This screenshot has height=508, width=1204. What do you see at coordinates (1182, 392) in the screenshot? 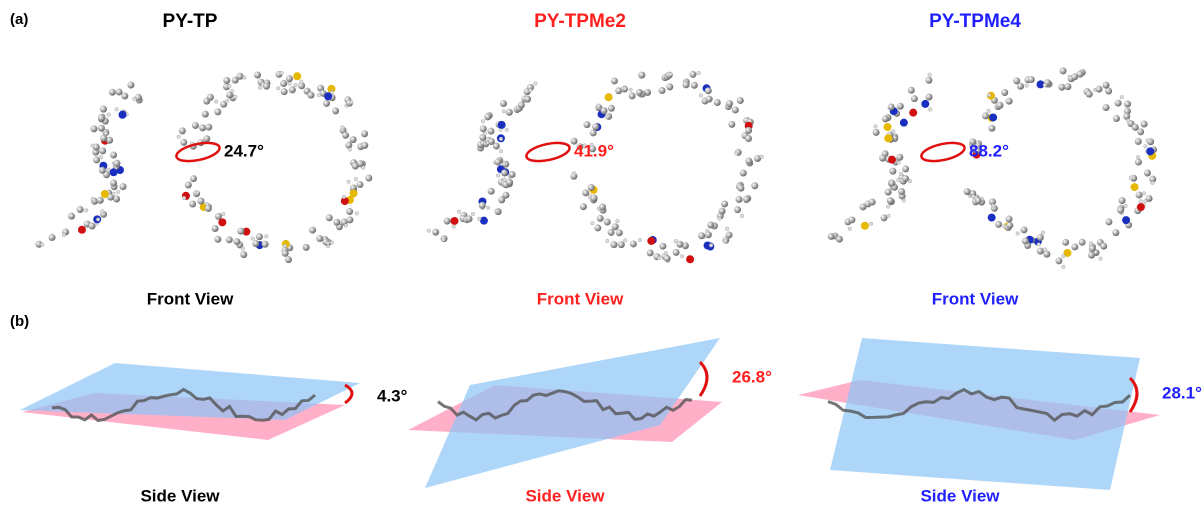
I see `dihedral-angle: 28.1°` at bounding box center [1182, 392].